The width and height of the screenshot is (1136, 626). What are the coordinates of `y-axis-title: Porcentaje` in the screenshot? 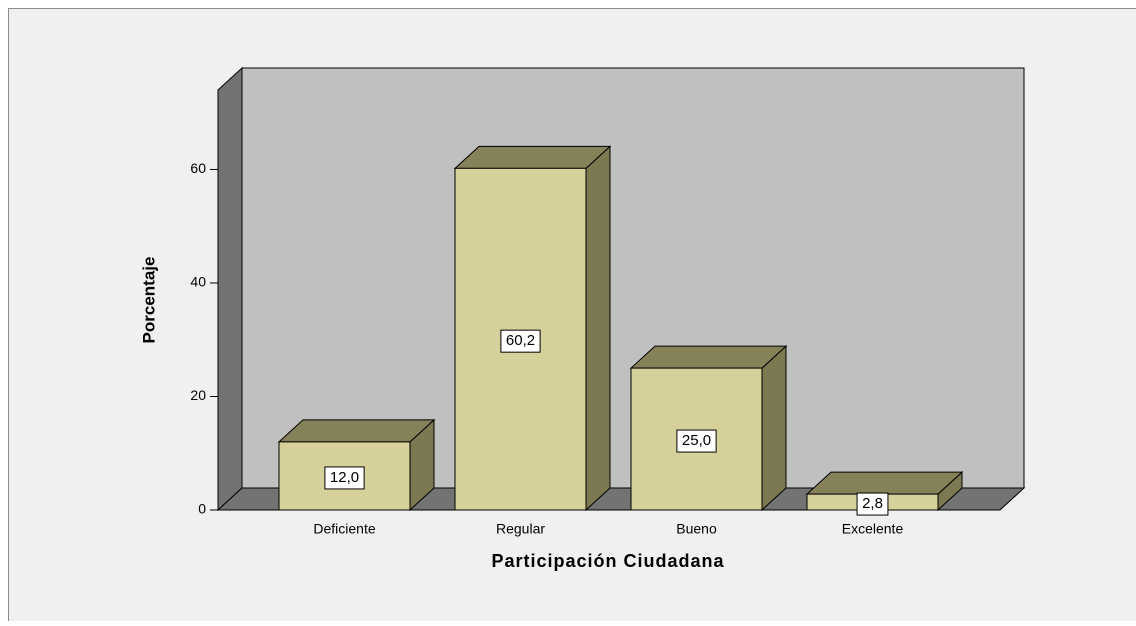 It's located at (148, 300).